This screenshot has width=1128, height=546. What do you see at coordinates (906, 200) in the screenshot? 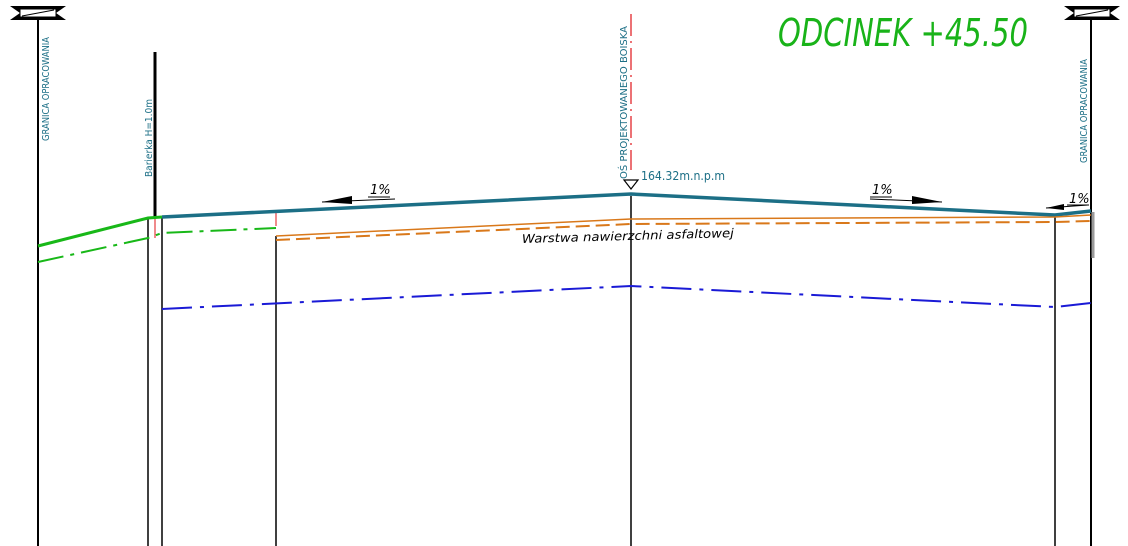
I see `slope-arrow-right-icon` at bounding box center [906, 200].